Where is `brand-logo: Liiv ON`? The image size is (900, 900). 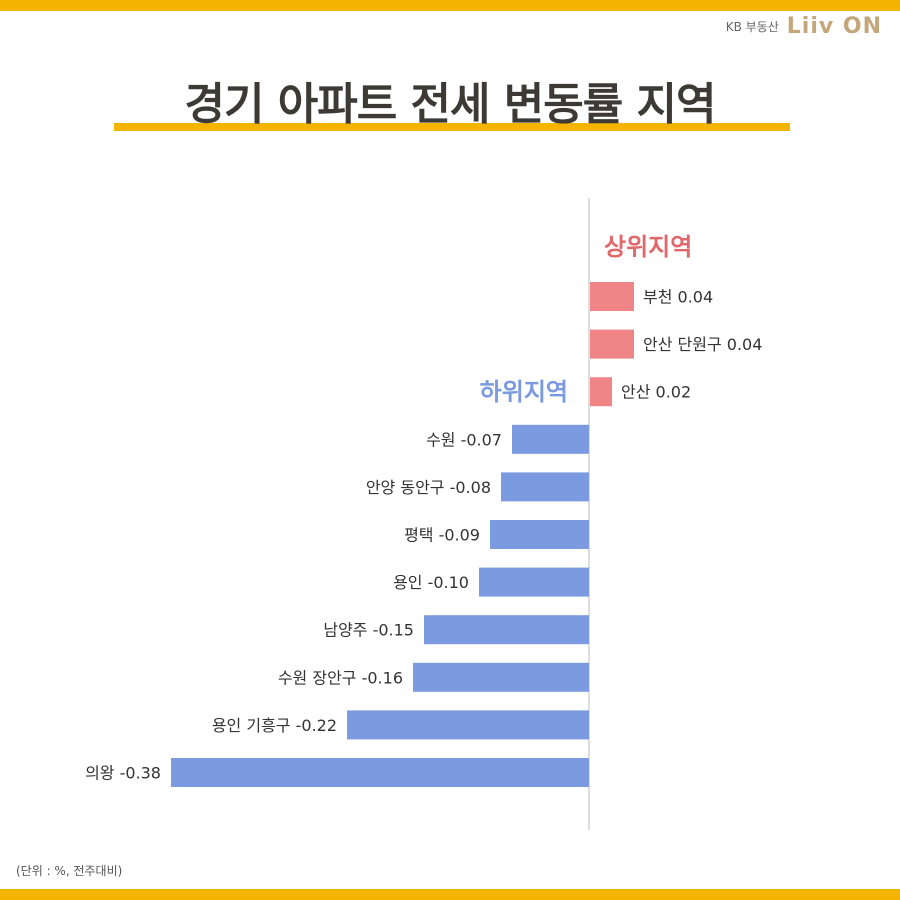 brand-logo: Liiv ON is located at coordinates (834, 26).